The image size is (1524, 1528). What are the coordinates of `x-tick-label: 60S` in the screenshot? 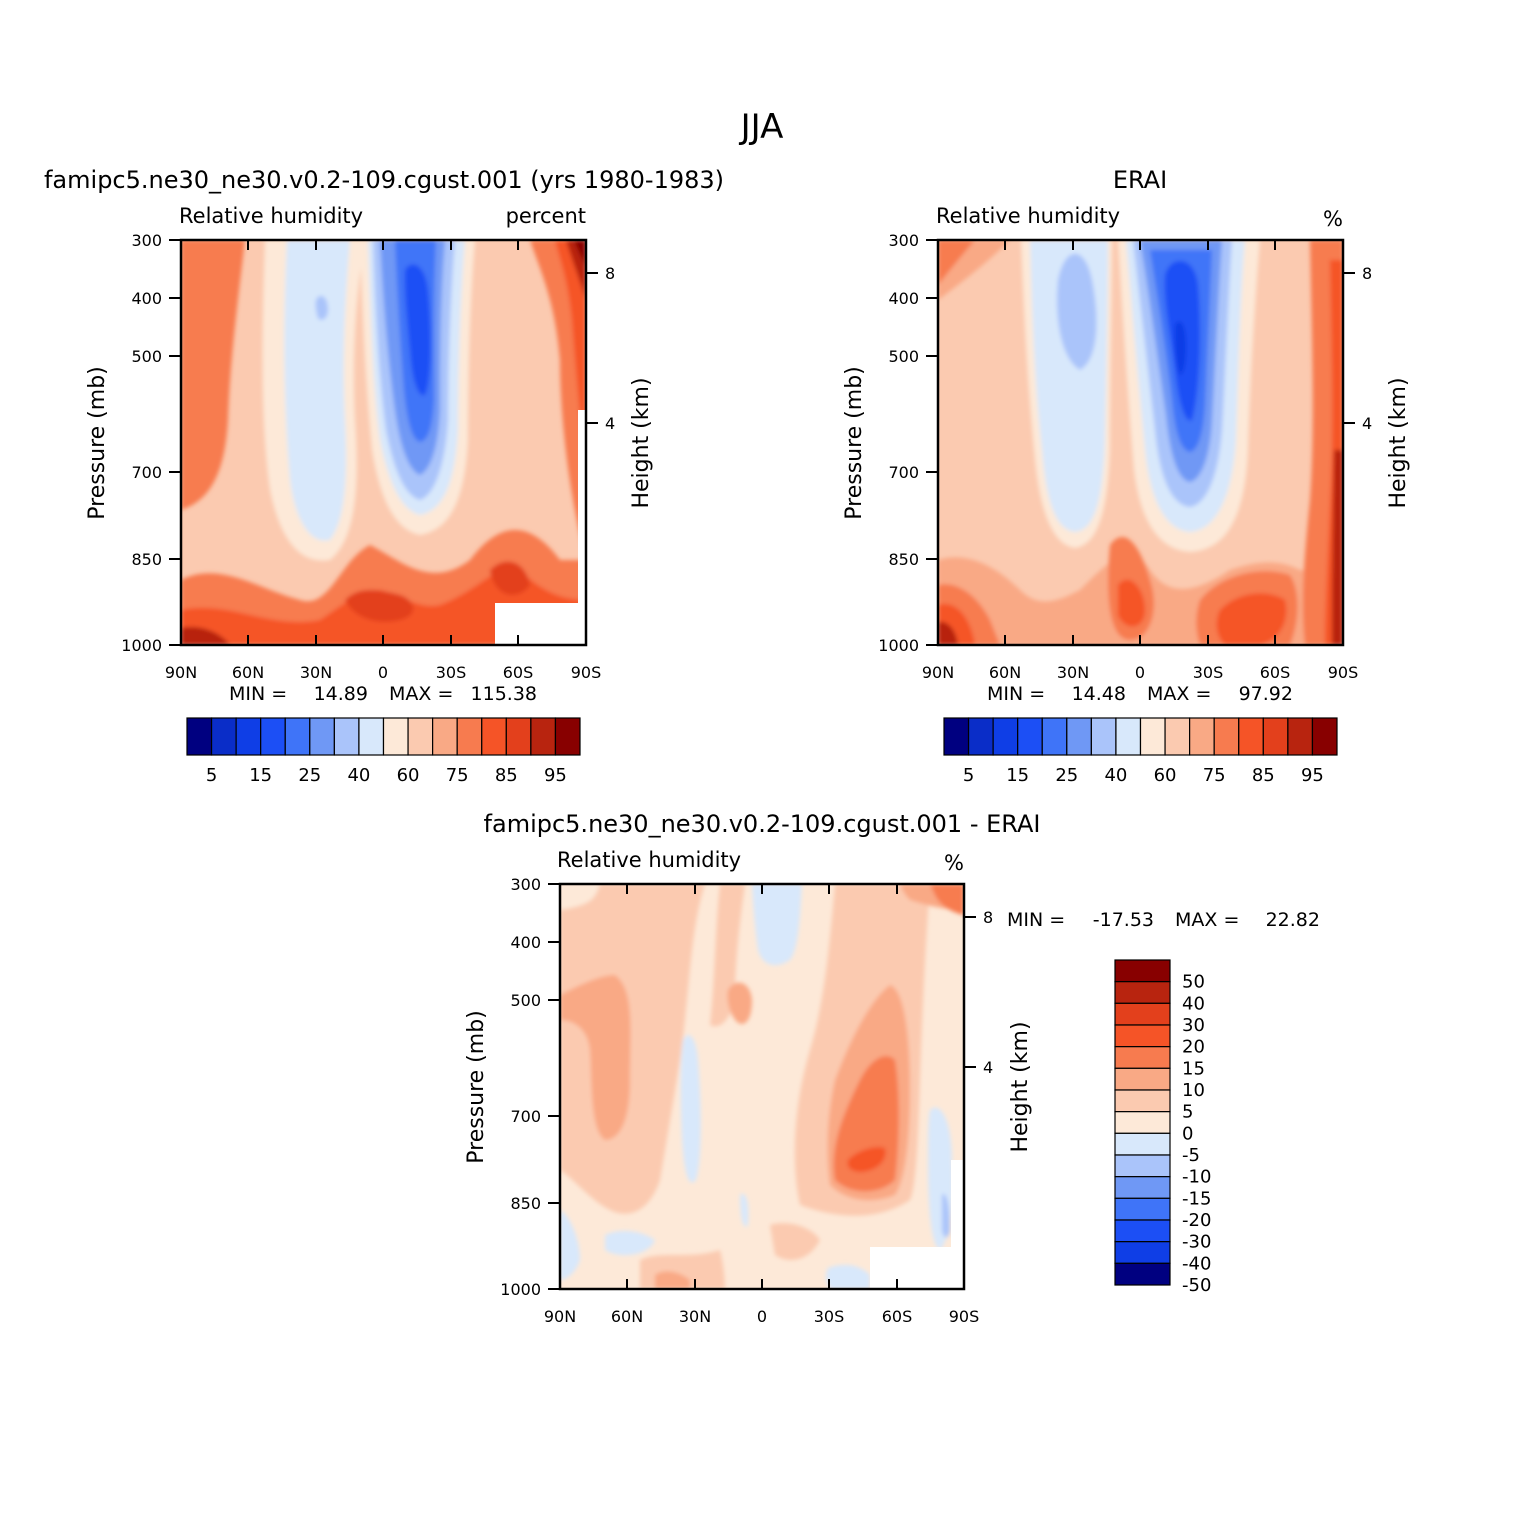 It's located at (518, 672).